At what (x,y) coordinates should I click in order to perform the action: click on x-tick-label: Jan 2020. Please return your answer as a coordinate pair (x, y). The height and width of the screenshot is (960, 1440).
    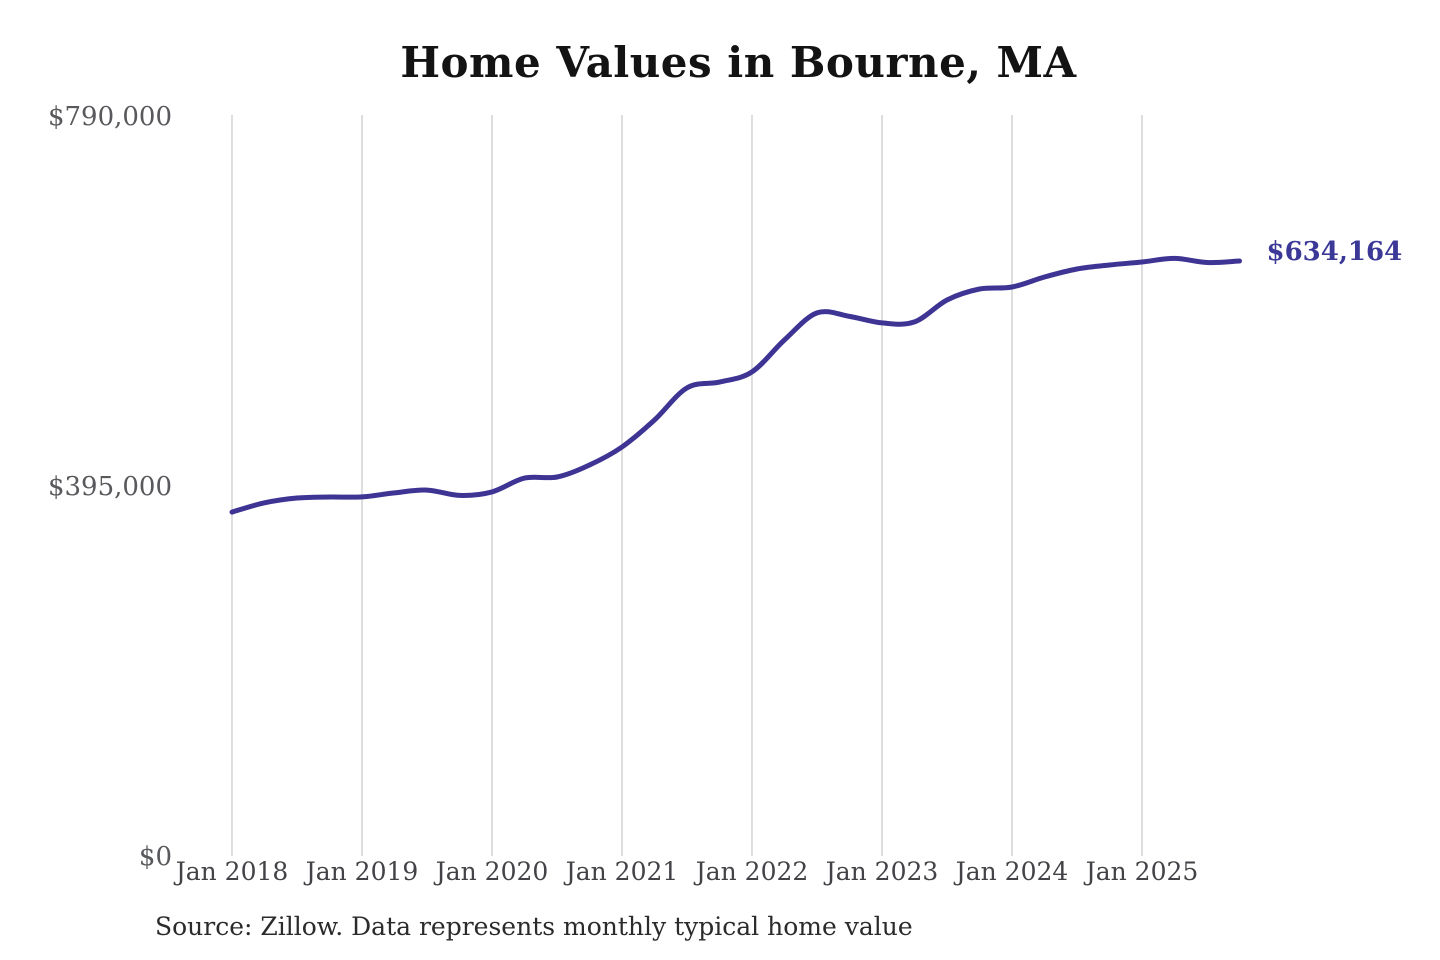
    Looking at the image, I should click on (492, 871).